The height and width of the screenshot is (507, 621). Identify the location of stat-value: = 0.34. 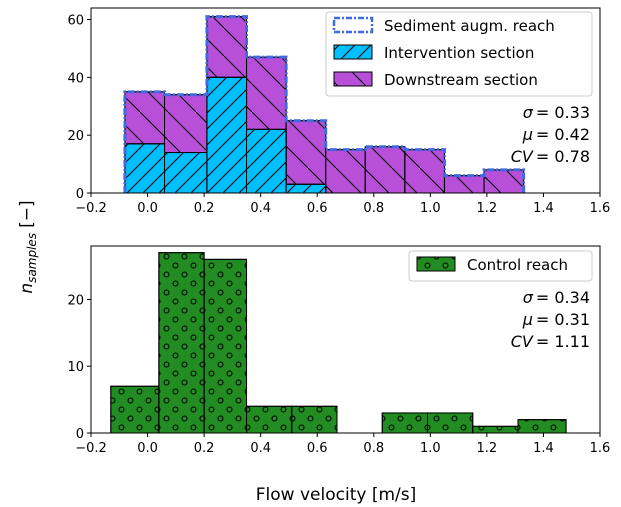
(563, 297).